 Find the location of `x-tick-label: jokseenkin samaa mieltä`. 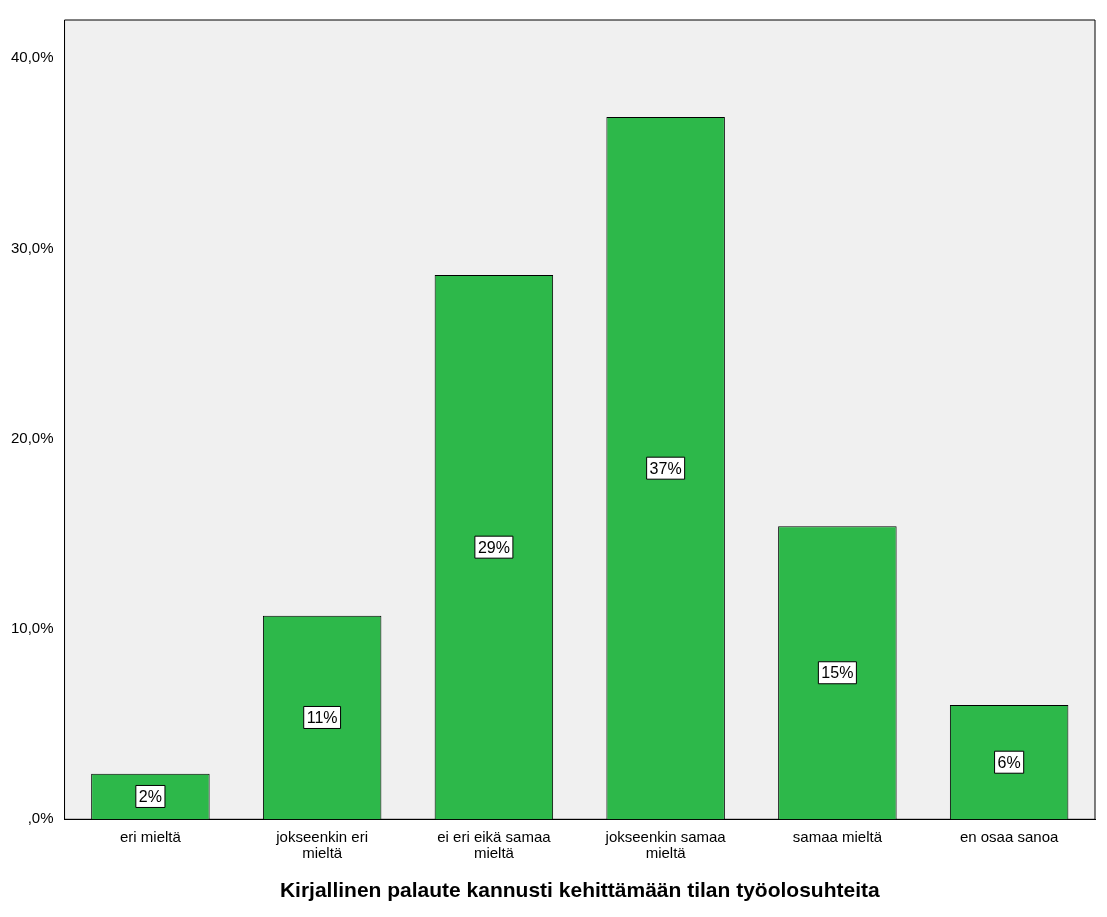

x-tick-label: jokseenkin samaa mieltä is located at coordinates (665, 845).